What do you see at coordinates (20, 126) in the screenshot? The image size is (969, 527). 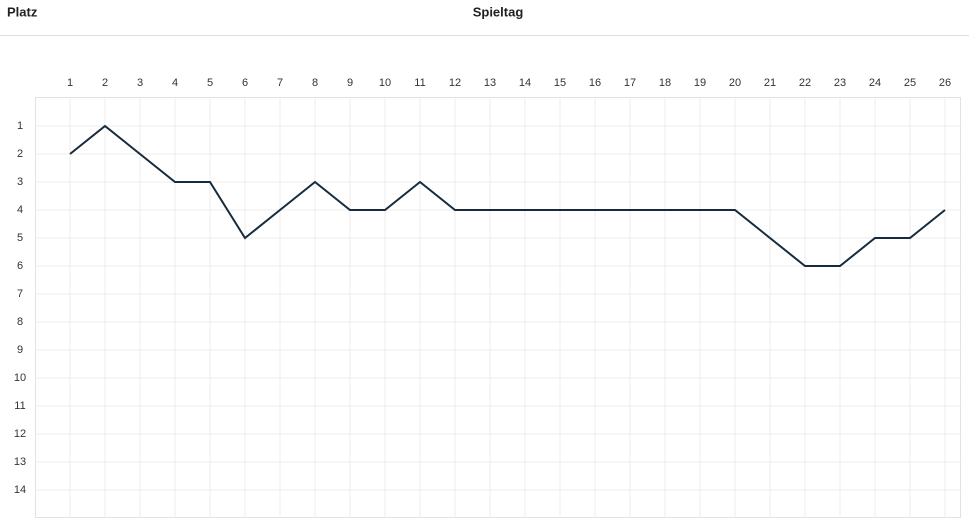 I see `y-tick-label: 1` at bounding box center [20, 126].